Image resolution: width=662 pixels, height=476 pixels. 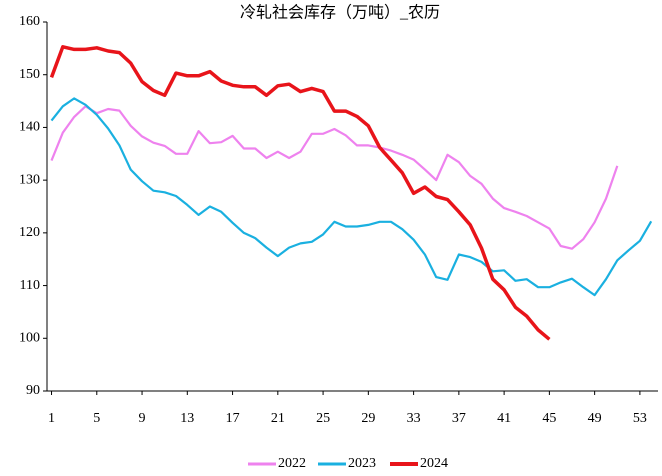 I want to click on x-tick-label: 29, so click(x=368, y=418).